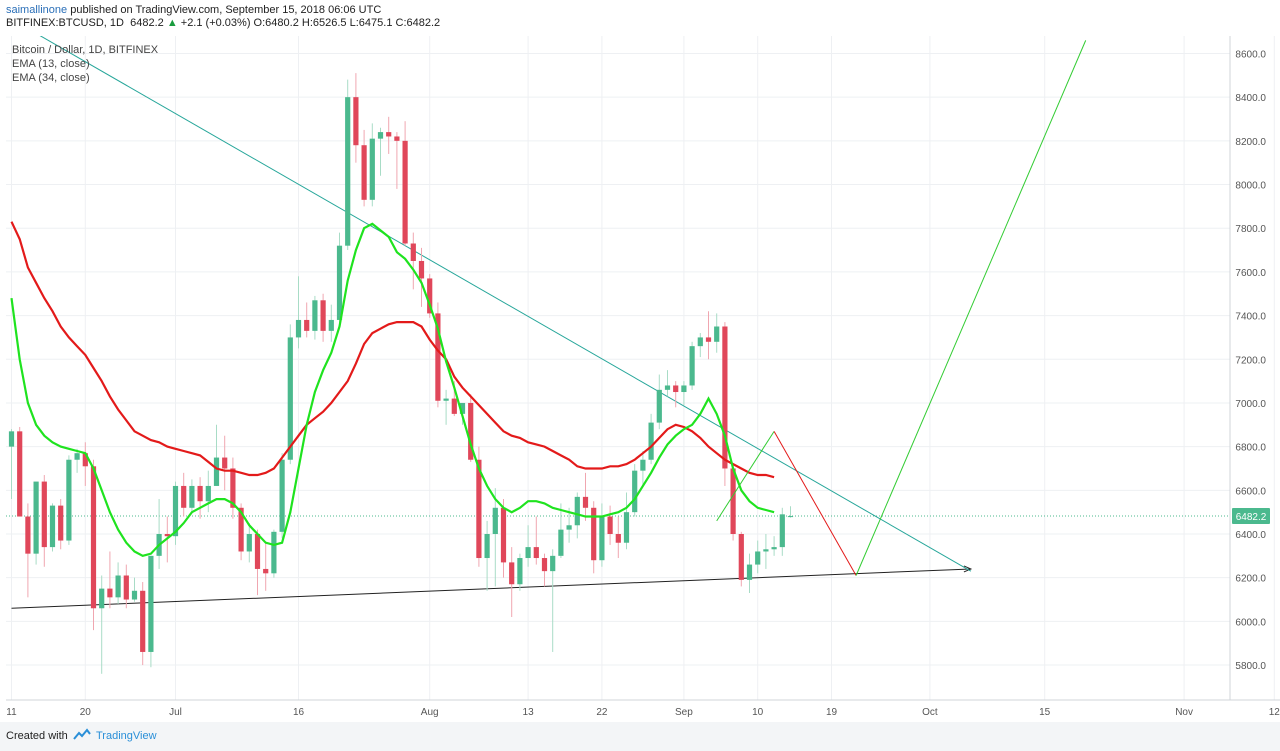 The image size is (1280, 751). What do you see at coordinates (307, 23) in the screenshot?
I see `high-label: H:` at bounding box center [307, 23].